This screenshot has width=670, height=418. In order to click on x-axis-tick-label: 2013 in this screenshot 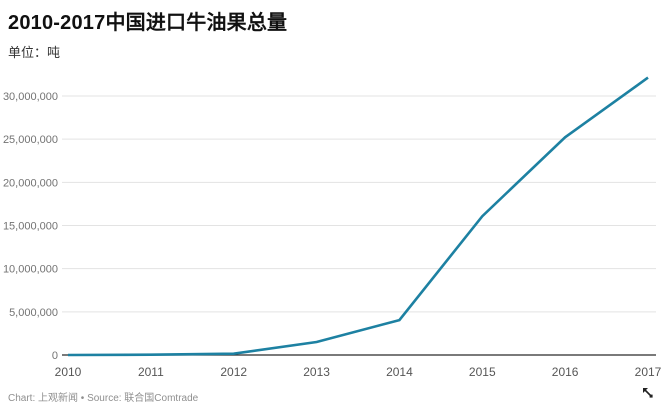, I will do `click(316, 372)`.